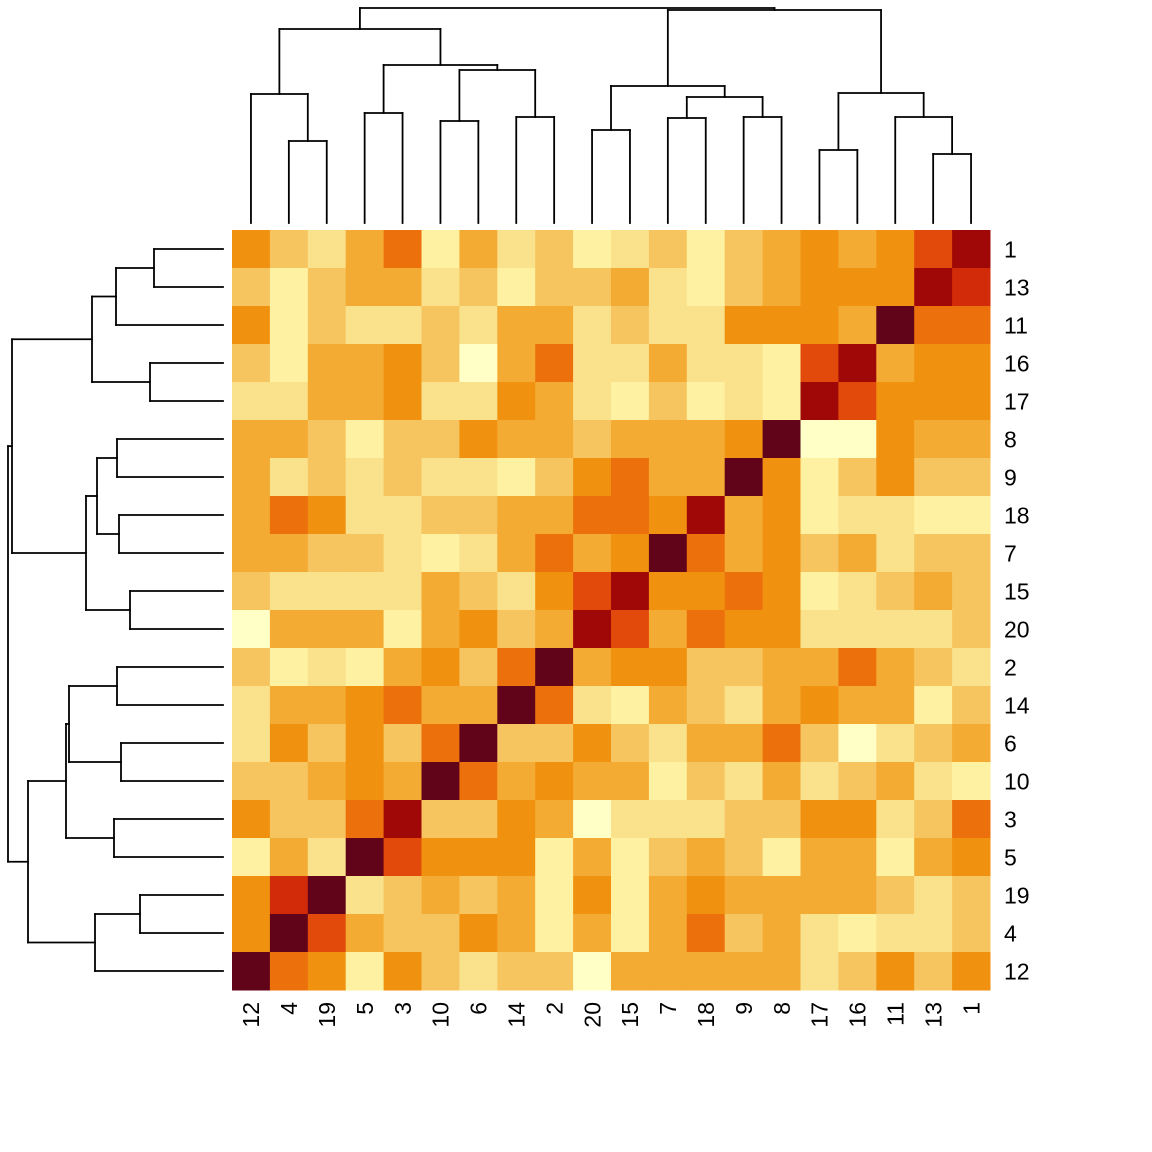  I want to click on col-label: 20, so click(592, 1015).